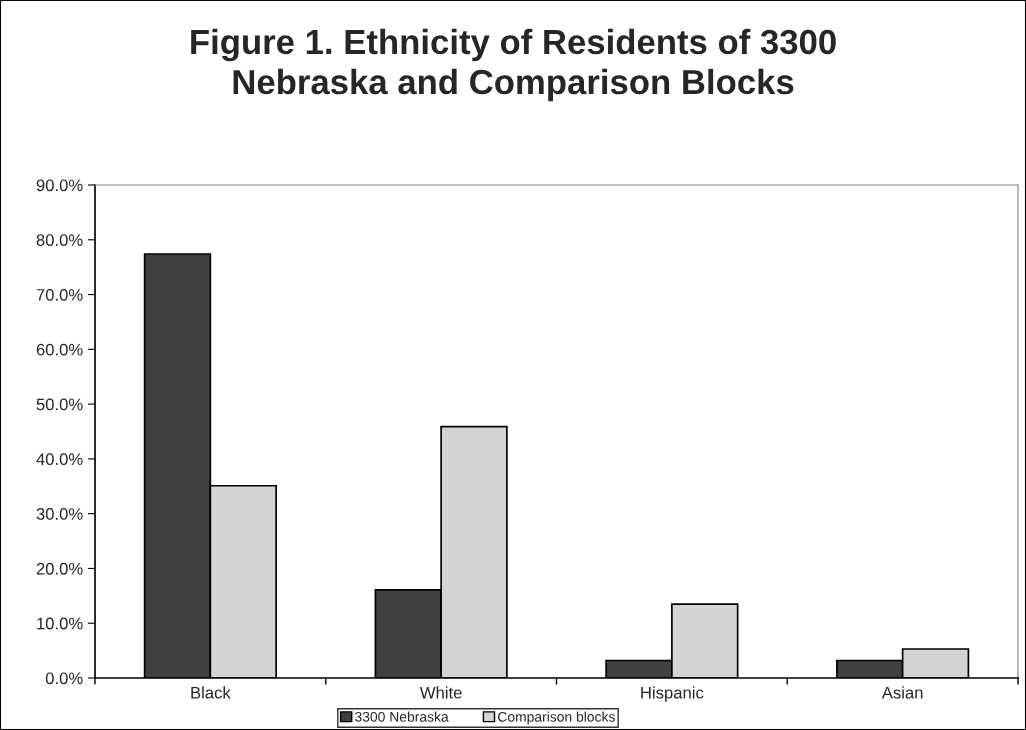  What do you see at coordinates (211, 692) in the screenshot?
I see `x-tick-label: Black` at bounding box center [211, 692].